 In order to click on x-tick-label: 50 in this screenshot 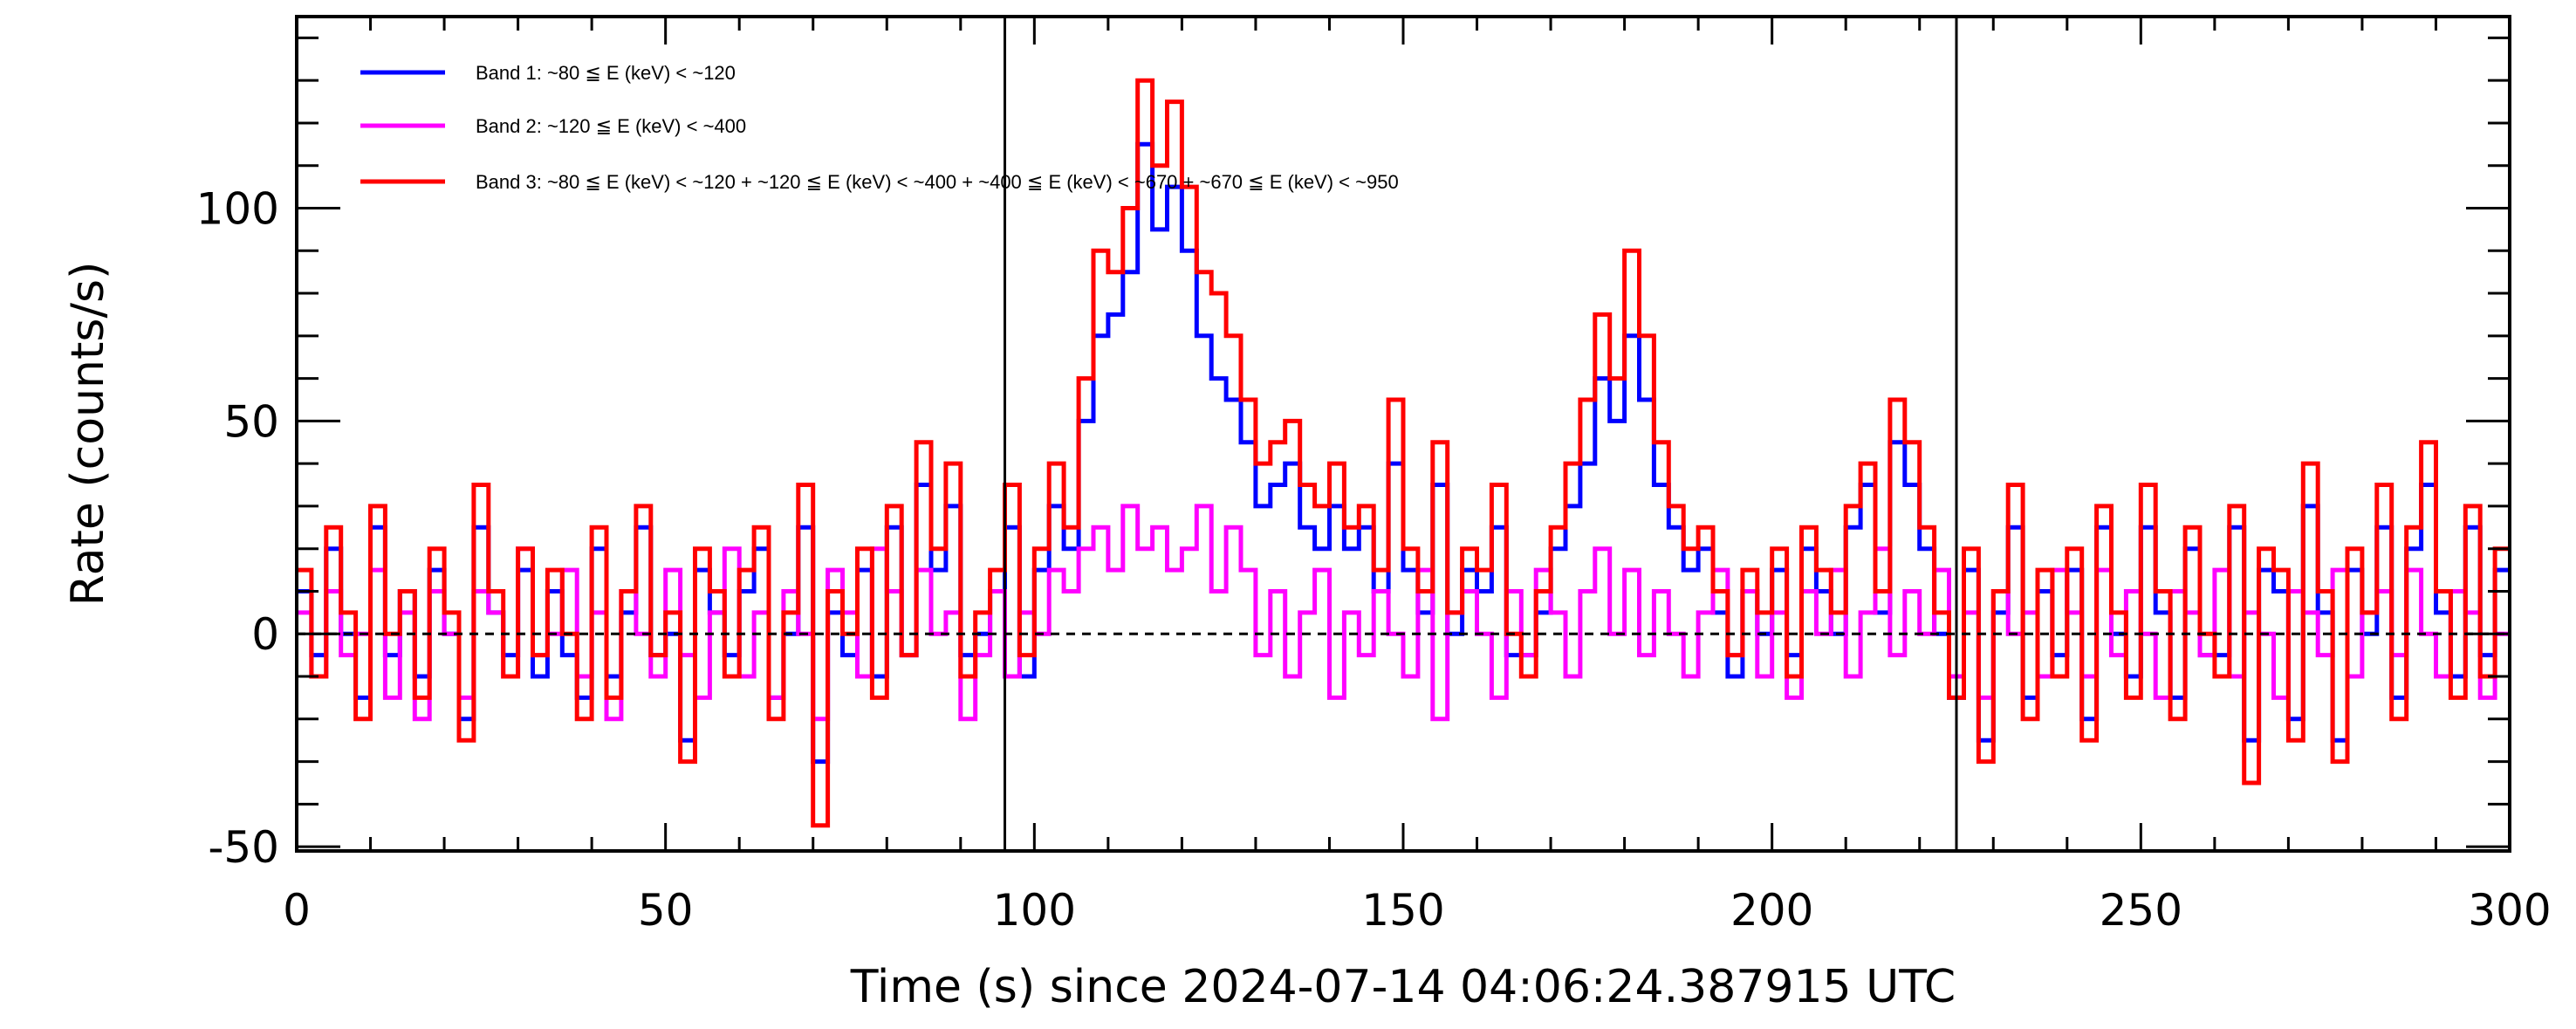, I will do `click(666, 910)`.